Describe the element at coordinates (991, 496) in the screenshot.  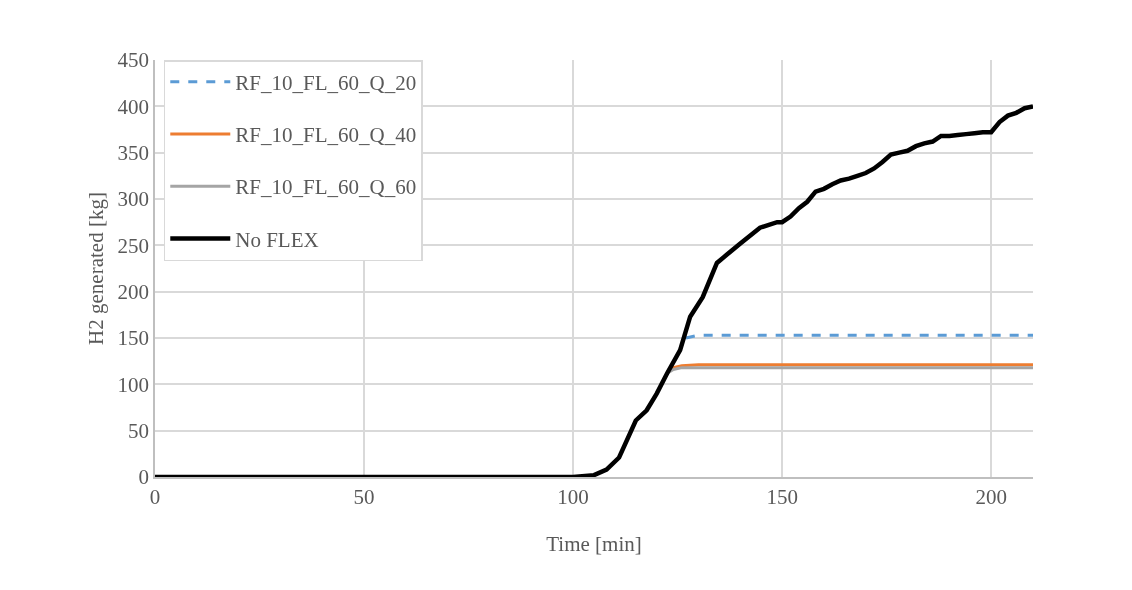
I see `x-tick-label: 200` at that location.